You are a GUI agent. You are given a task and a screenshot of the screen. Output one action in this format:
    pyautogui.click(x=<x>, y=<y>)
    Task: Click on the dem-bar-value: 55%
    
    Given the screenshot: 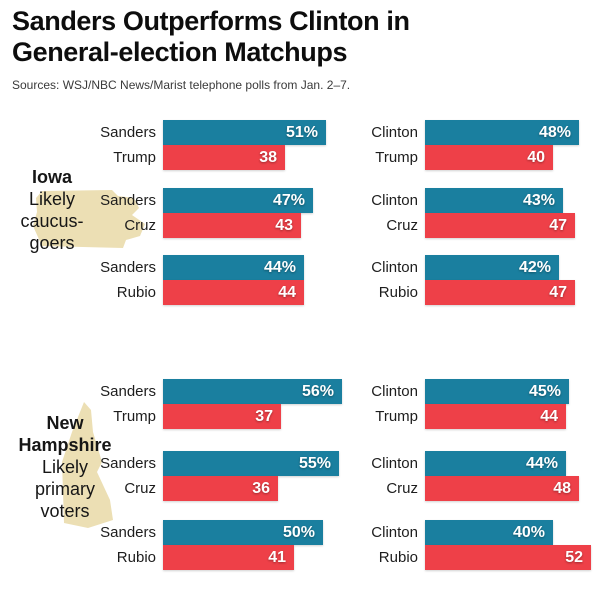 What is the action you would take?
    pyautogui.click(x=314, y=463)
    